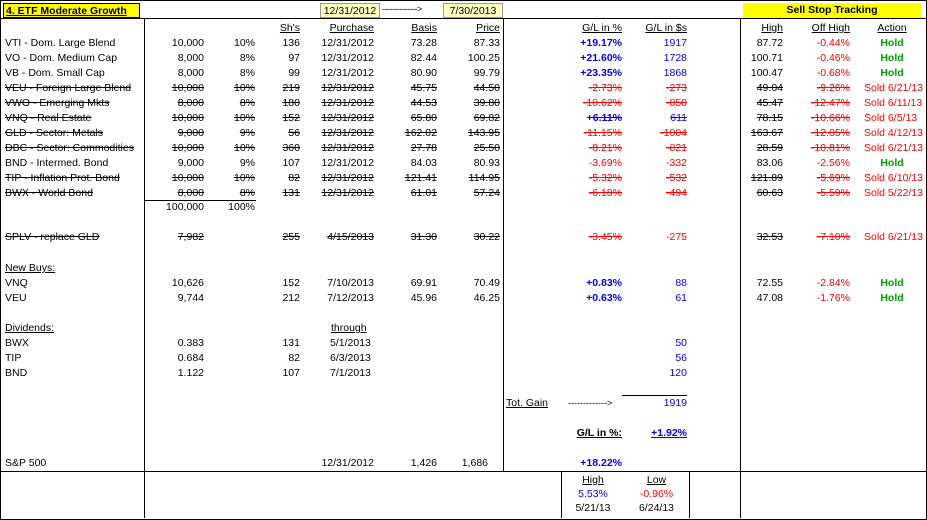 Image resolution: width=927 pixels, height=520 pixels. What do you see at coordinates (766, 58) in the screenshot?
I see `holding-high: 100.71` at bounding box center [766, 58].